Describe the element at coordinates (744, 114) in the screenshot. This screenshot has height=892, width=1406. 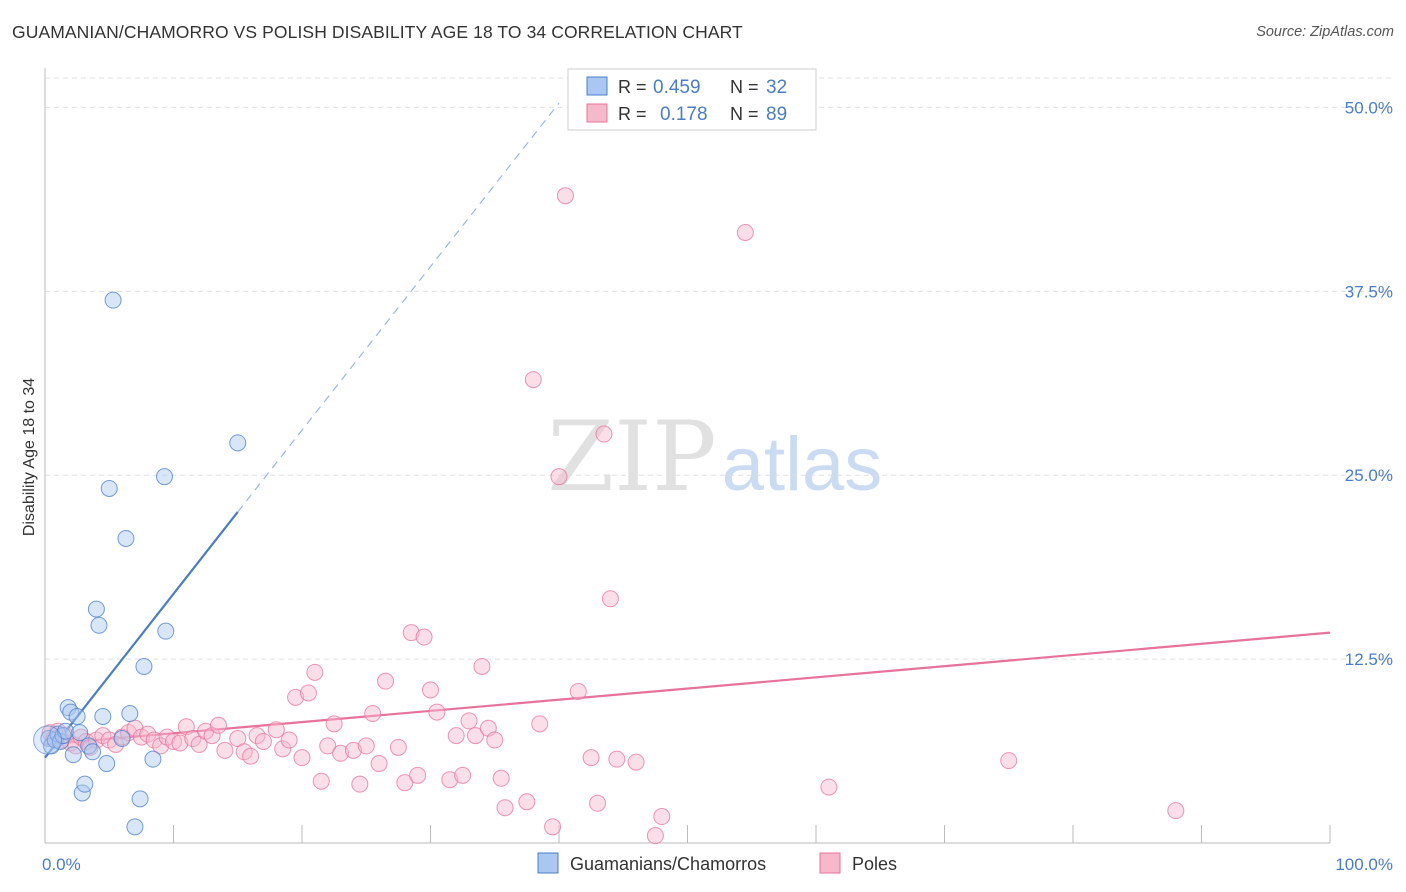
I see `stats-n-label-pink: N =` at that location.